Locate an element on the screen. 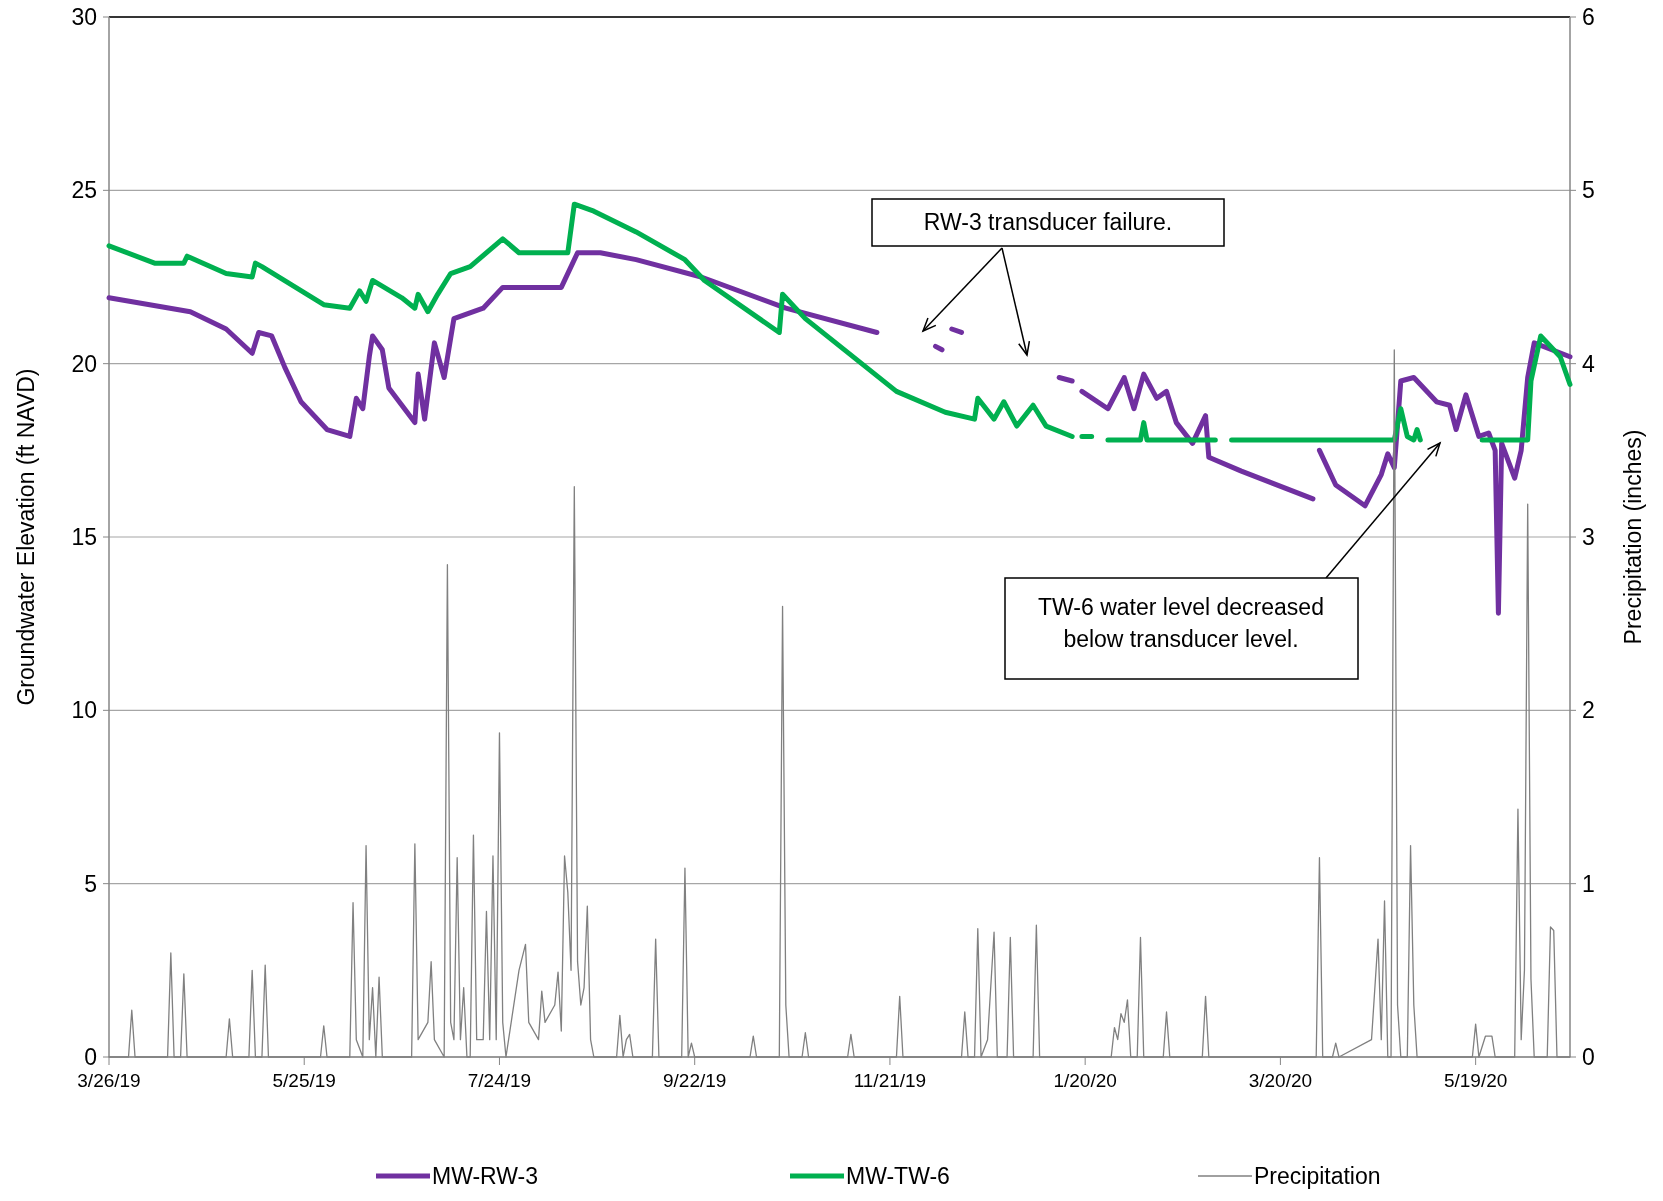 The height and width of the screenshot is (1201, 1663). y-tick-label: 10 is located at coordinates (84, 710).